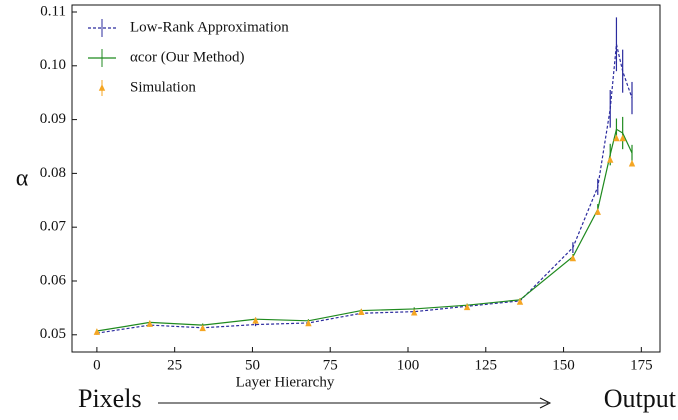  I want to click on y-tick-label: 0.10, so click(53, 65).